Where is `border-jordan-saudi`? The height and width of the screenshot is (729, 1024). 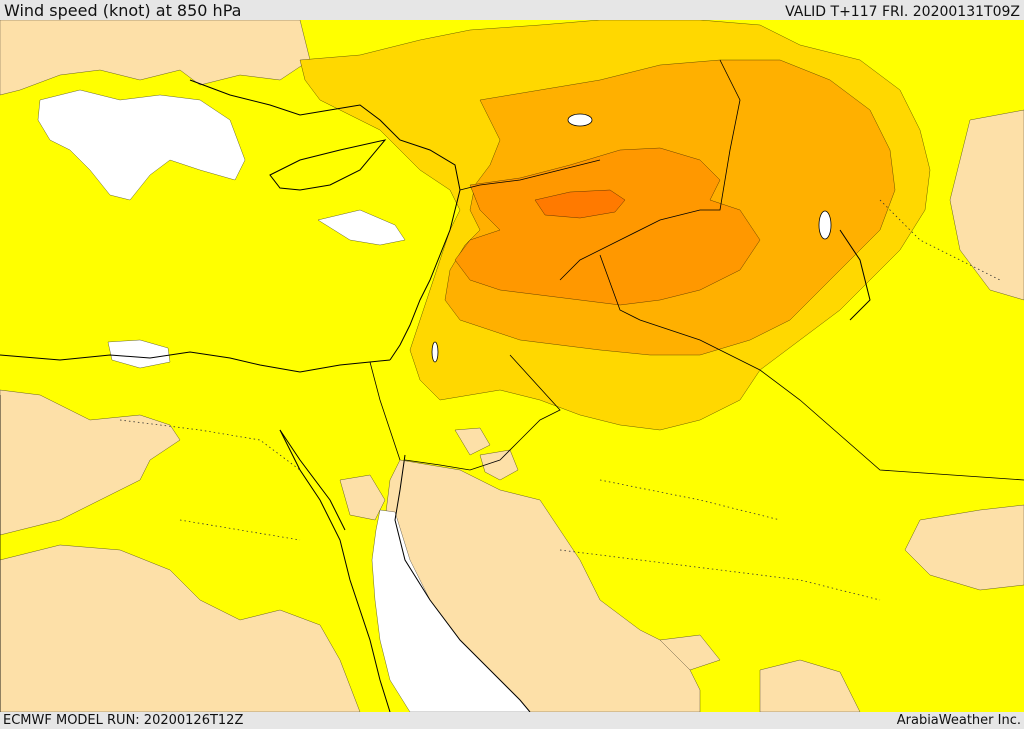 border-jordan-saudi is located at coordinates (482, 412).